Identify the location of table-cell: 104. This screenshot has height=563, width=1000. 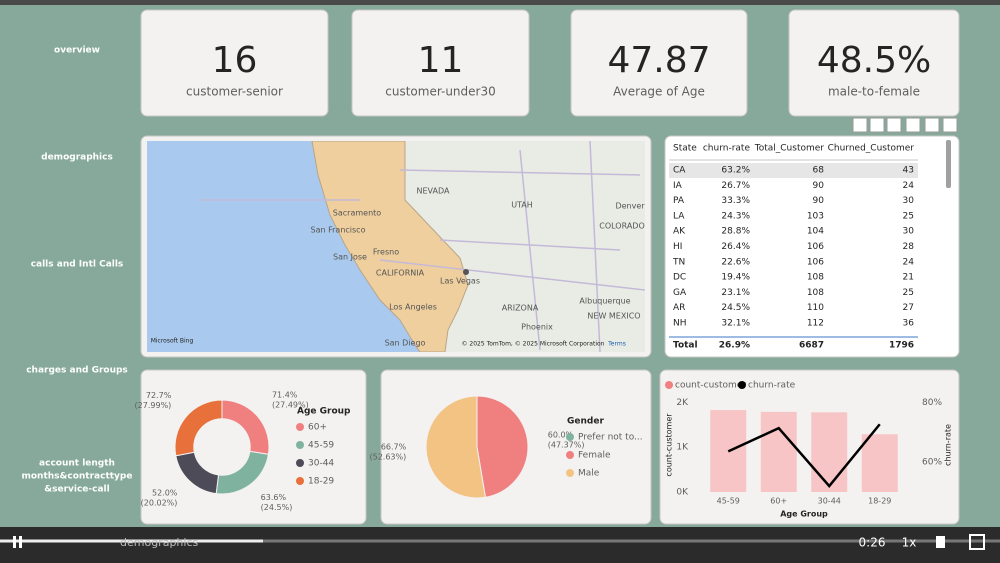
(815, 232).